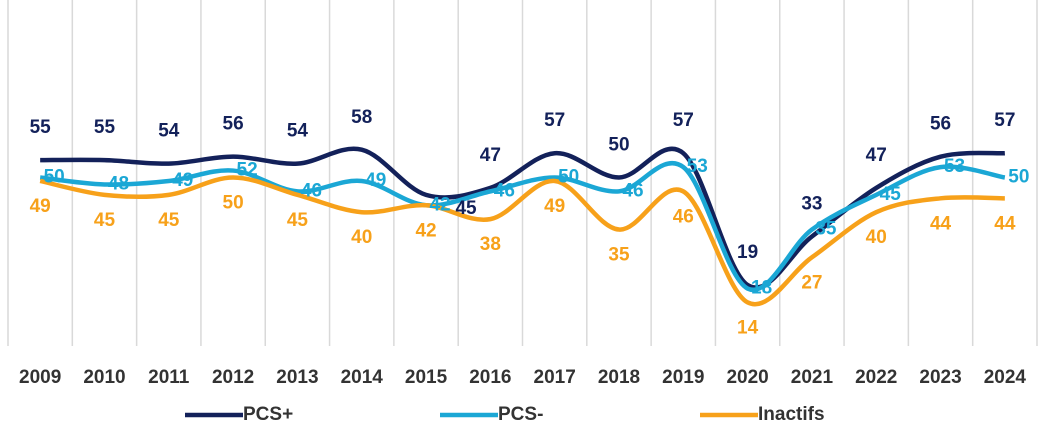 The height and width of the screenshot is (433, 1040). I want to click on x-tick-label: 2009, so click(40, 377).